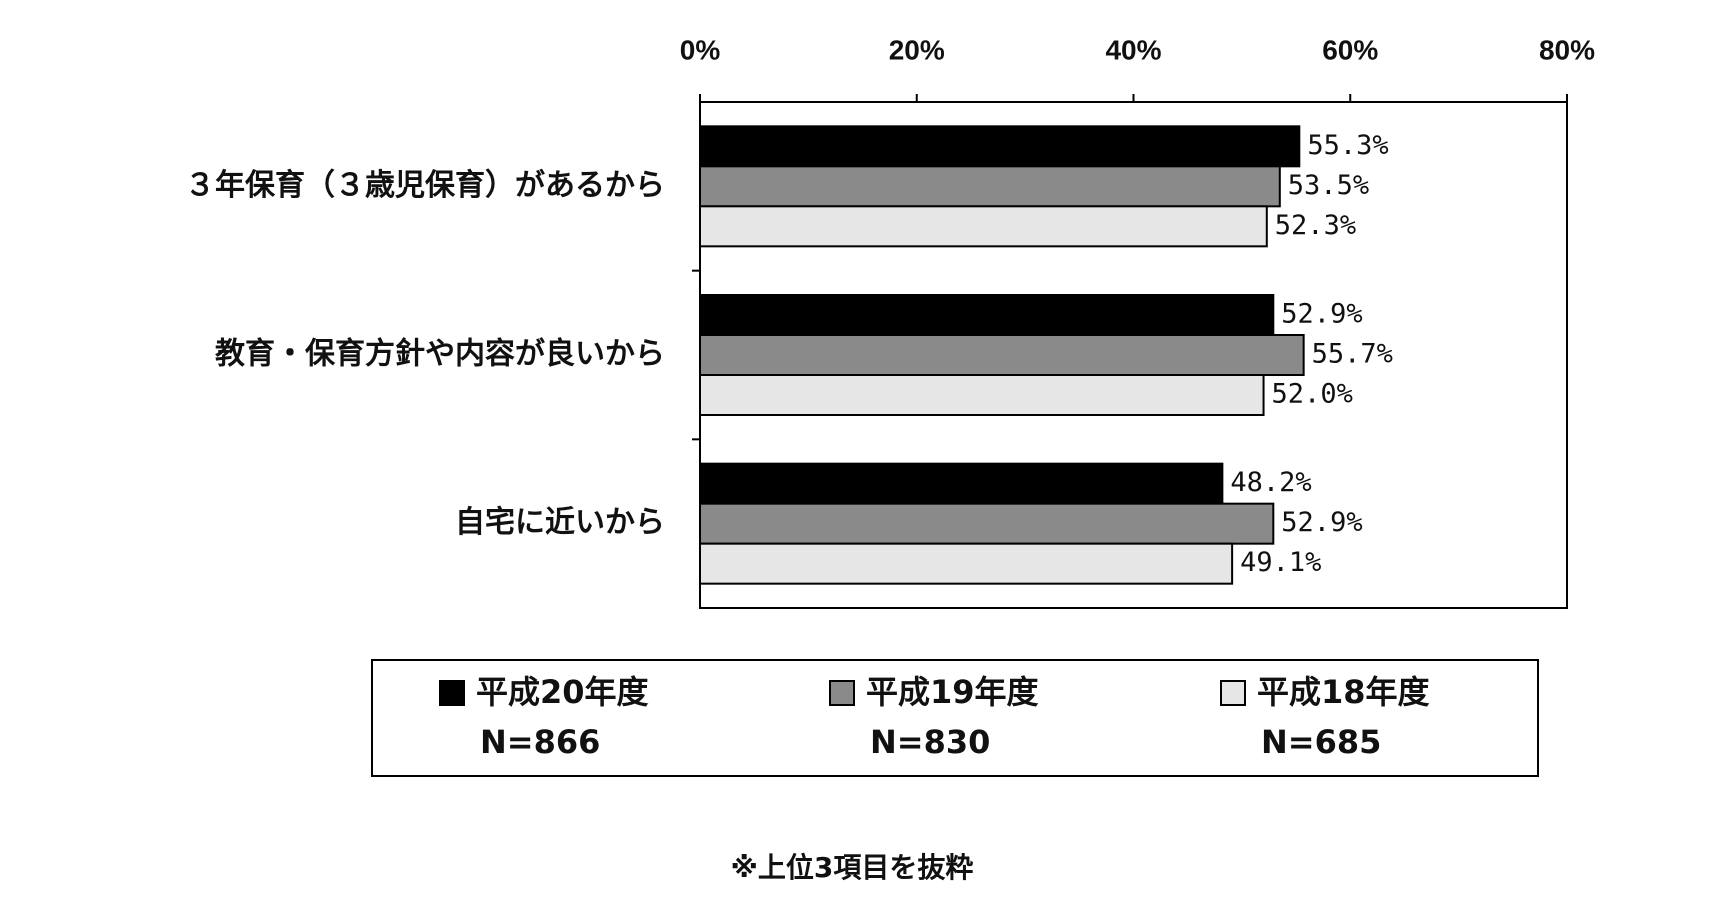 The width and height of the screenshot is (1715, 909). Describe the element at coordinates (1321, 742) in the screenshot. I see `legend-n: N=685` at that location.